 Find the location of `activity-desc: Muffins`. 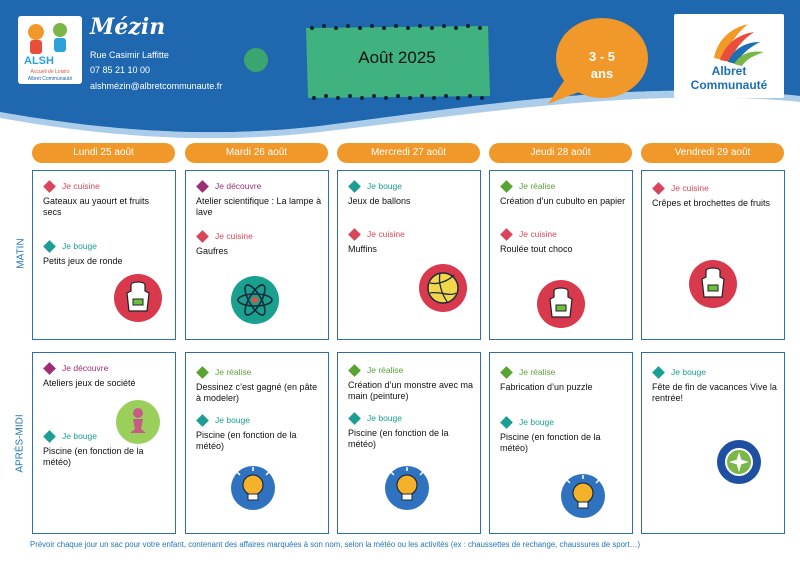

activity-desc: Muffins is located at coordinates (362, 249).